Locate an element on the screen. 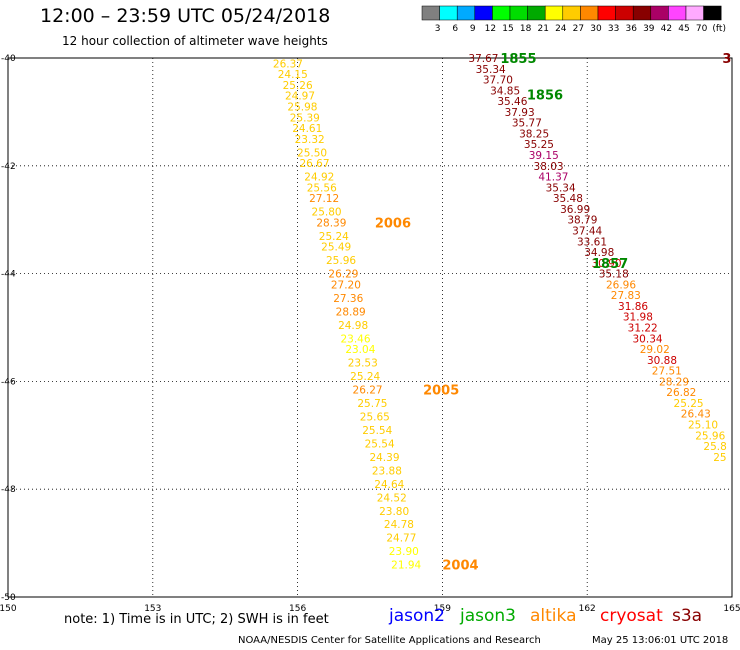 The image size is (740, 650). wave-height-reading: 30.88 is located at coordinates (662, 361).